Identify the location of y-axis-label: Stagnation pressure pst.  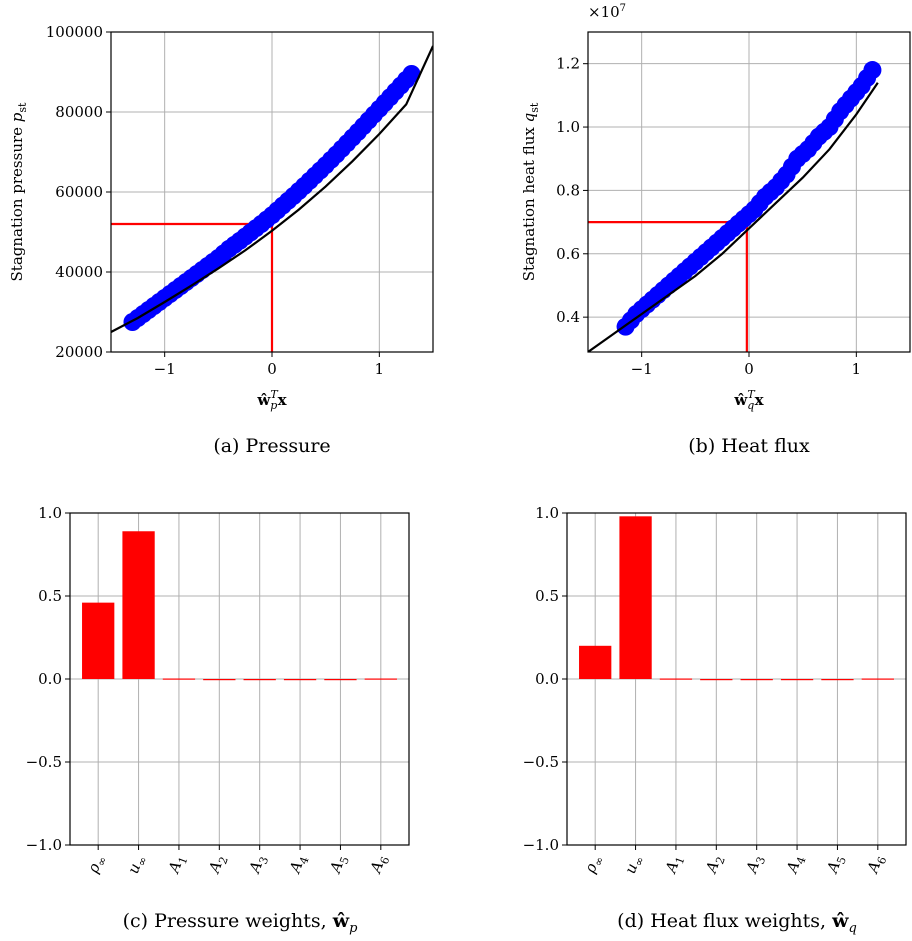
(18, 192).